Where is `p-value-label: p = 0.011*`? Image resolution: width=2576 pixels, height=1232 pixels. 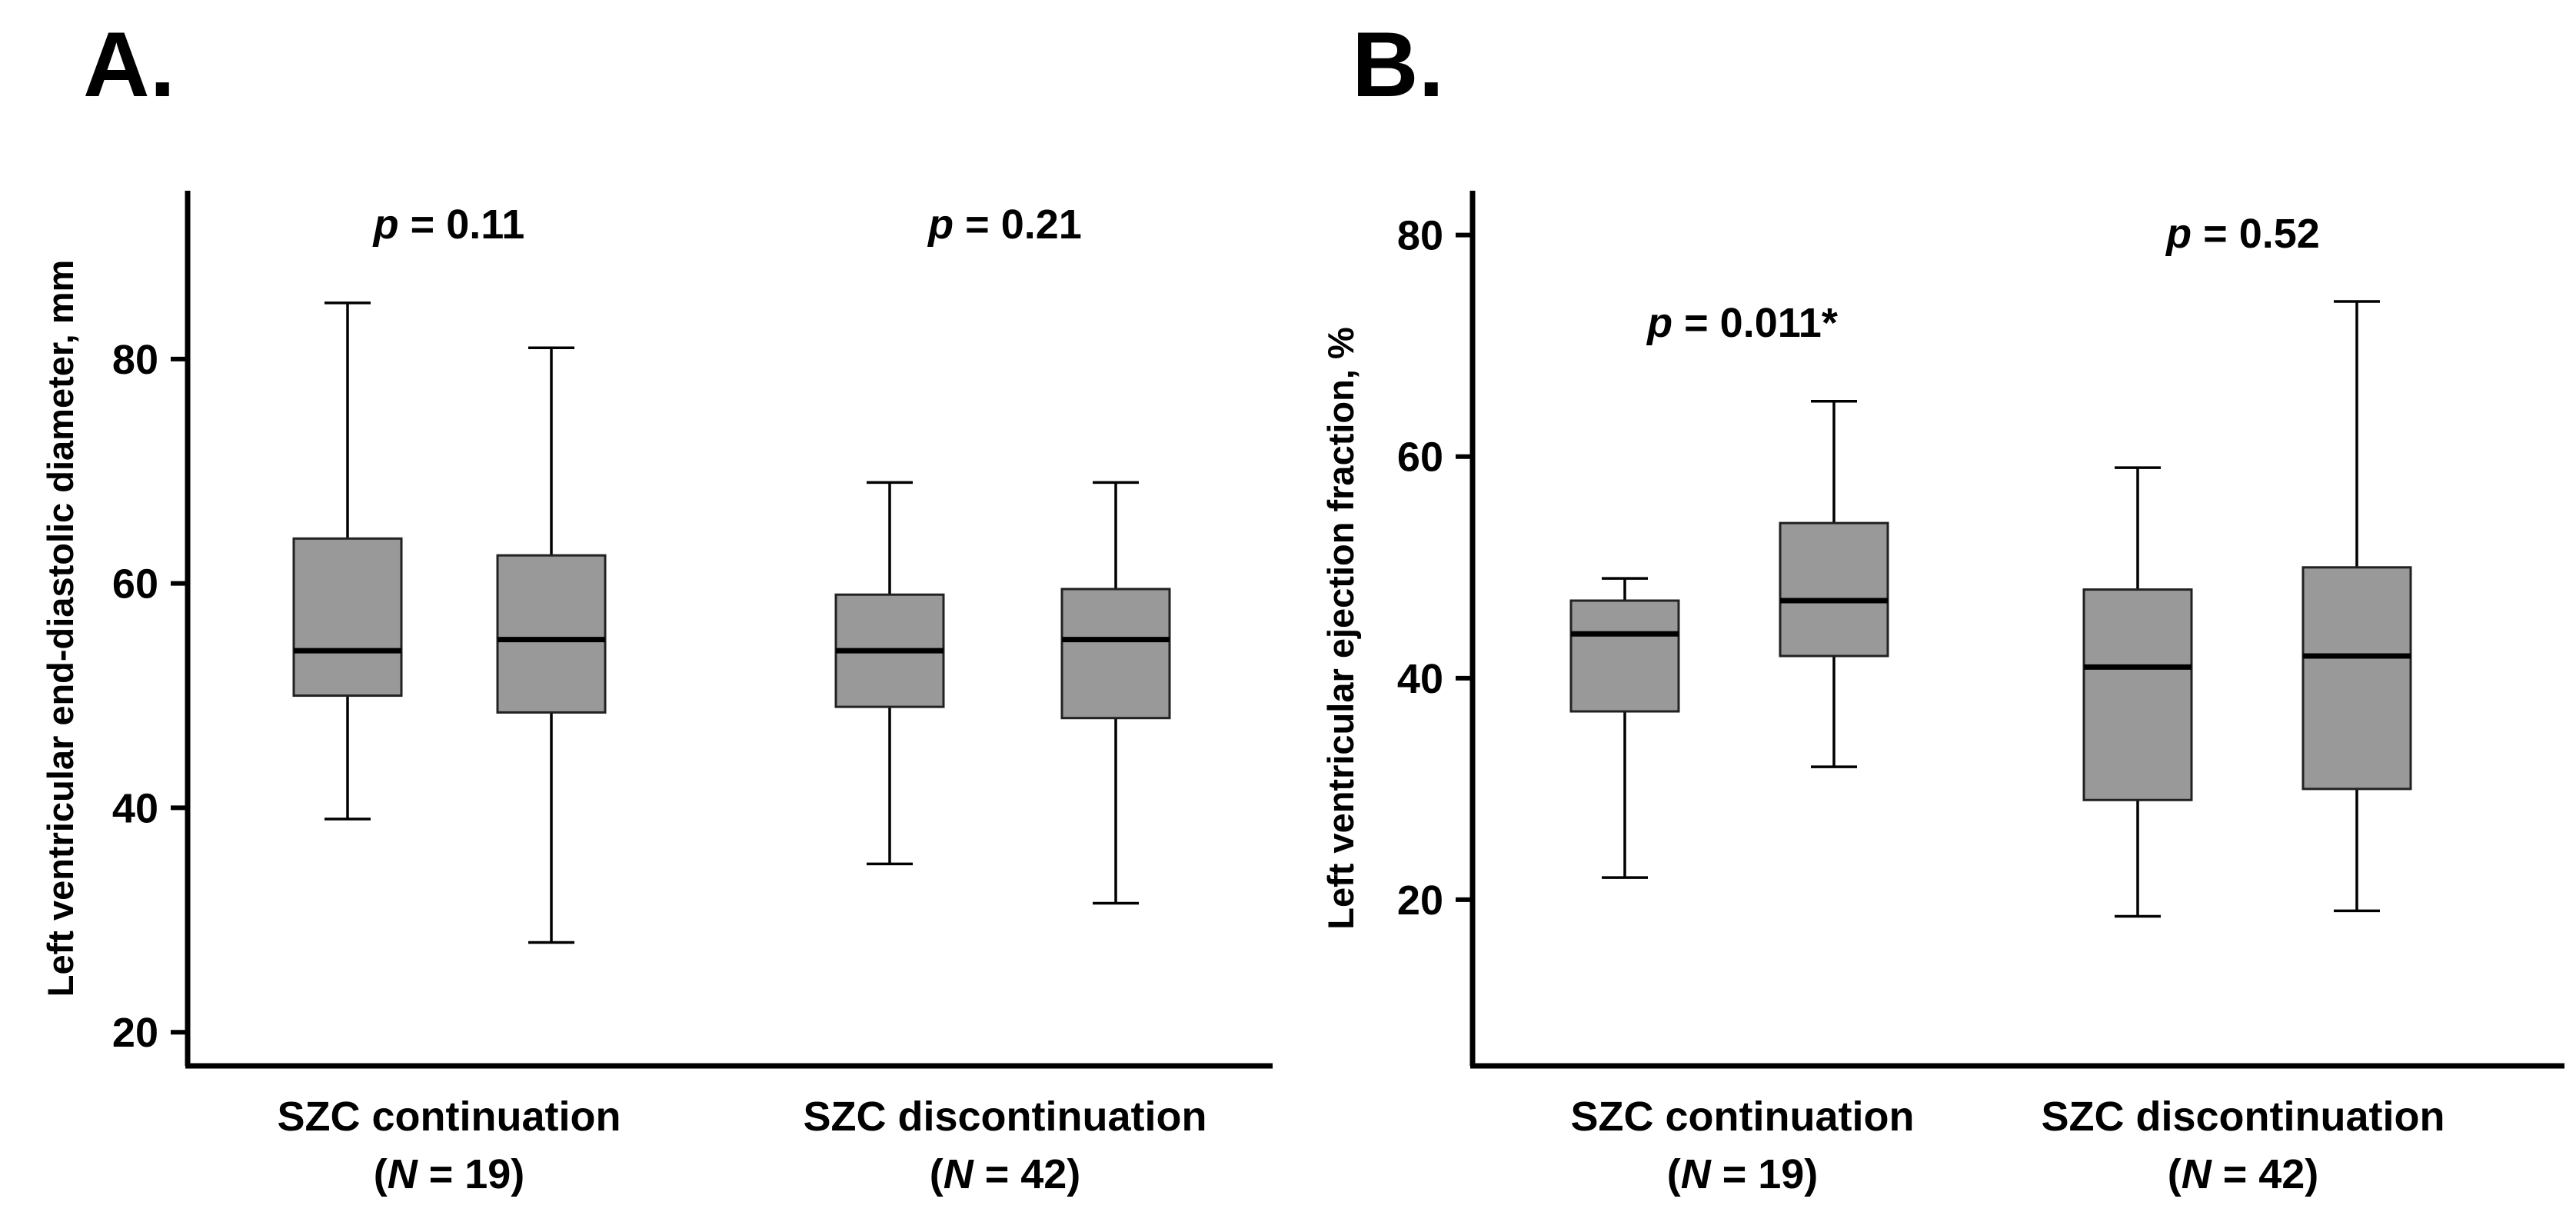 p-value-label: p = 0.011* is located at coordinates (1742, 323).